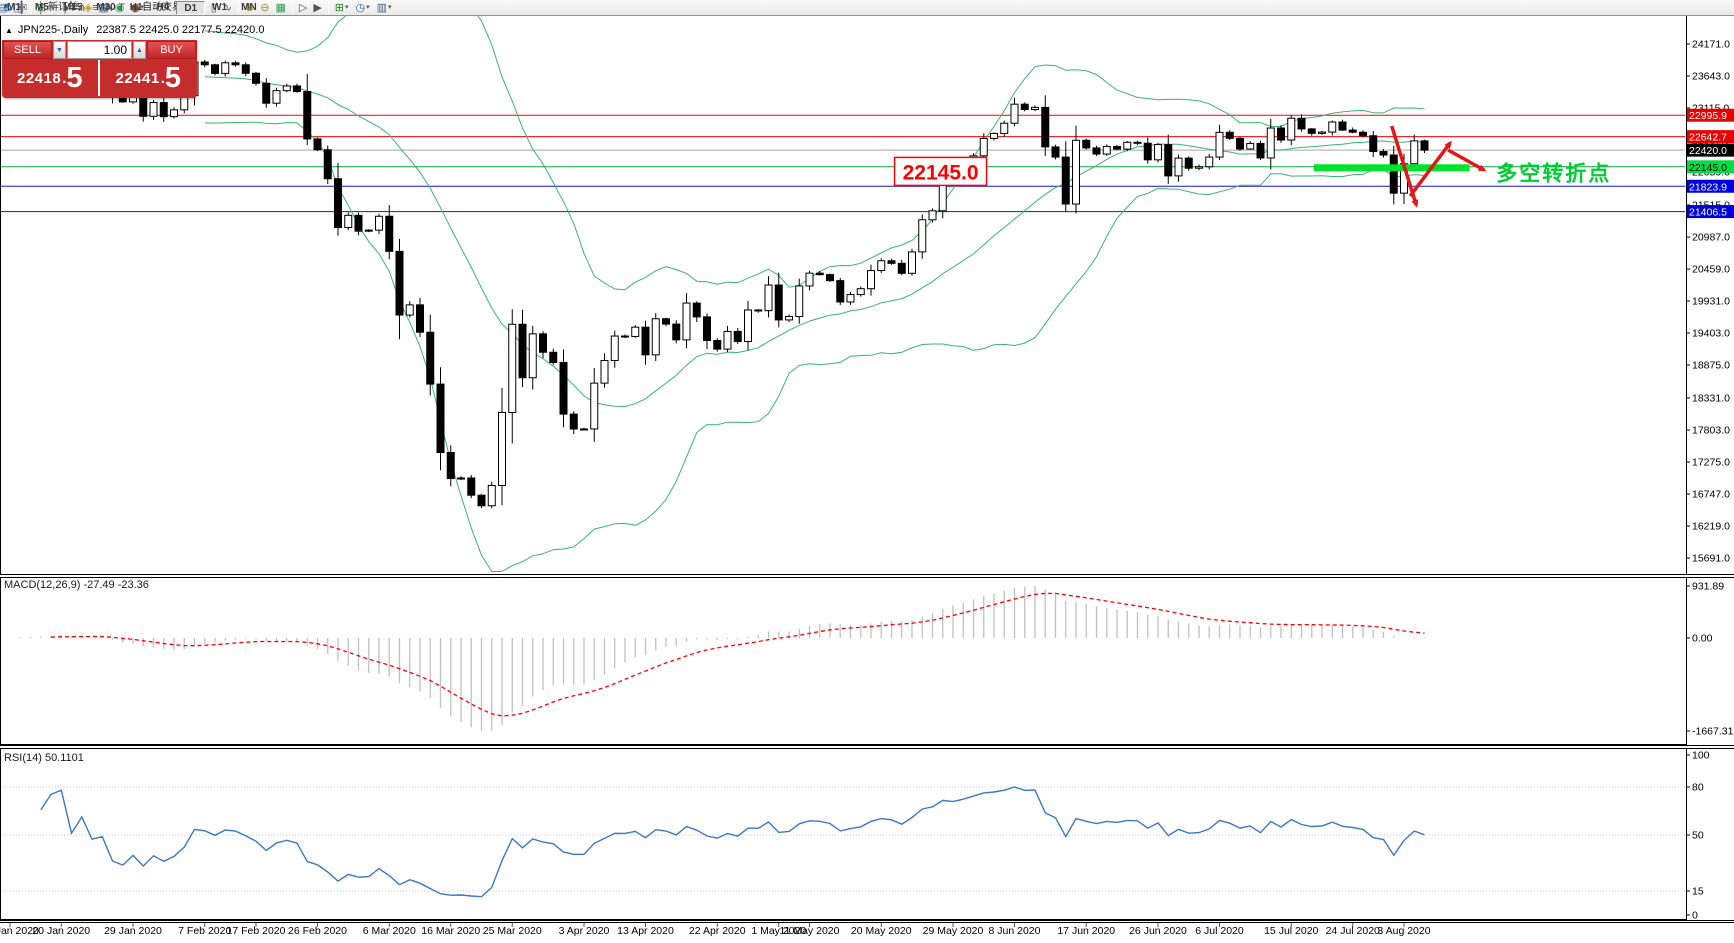 The width and height of the screenshot is (1734, 943). I want to click on timeframe-h4: H4, so click(163, 7).